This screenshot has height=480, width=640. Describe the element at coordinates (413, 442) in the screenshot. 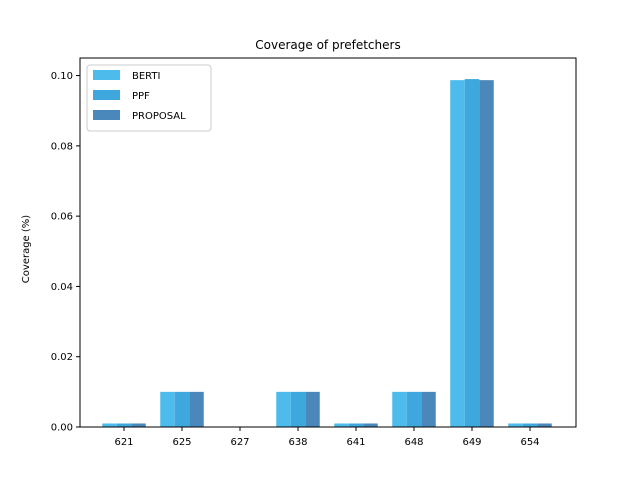

I see `x-tick-label: 648` at that location.